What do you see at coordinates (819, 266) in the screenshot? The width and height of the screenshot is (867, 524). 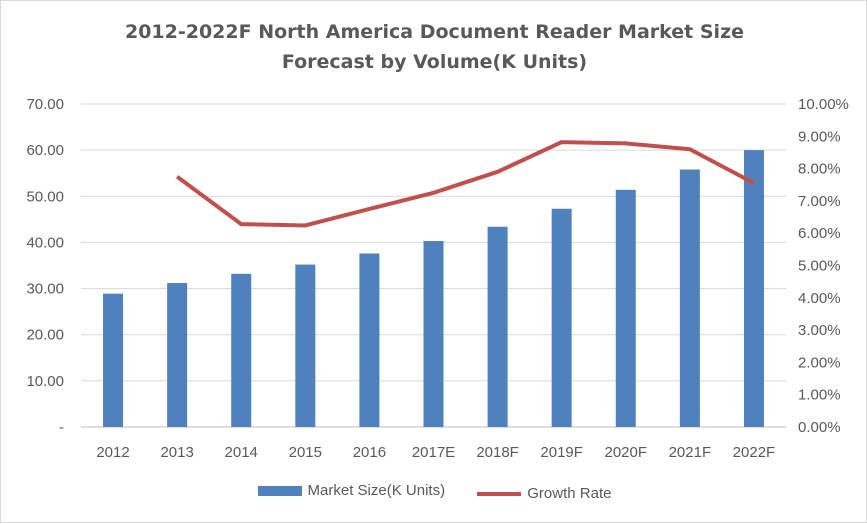 I see `right-tick-label: 5.00%` at bounding box center [819, 266].